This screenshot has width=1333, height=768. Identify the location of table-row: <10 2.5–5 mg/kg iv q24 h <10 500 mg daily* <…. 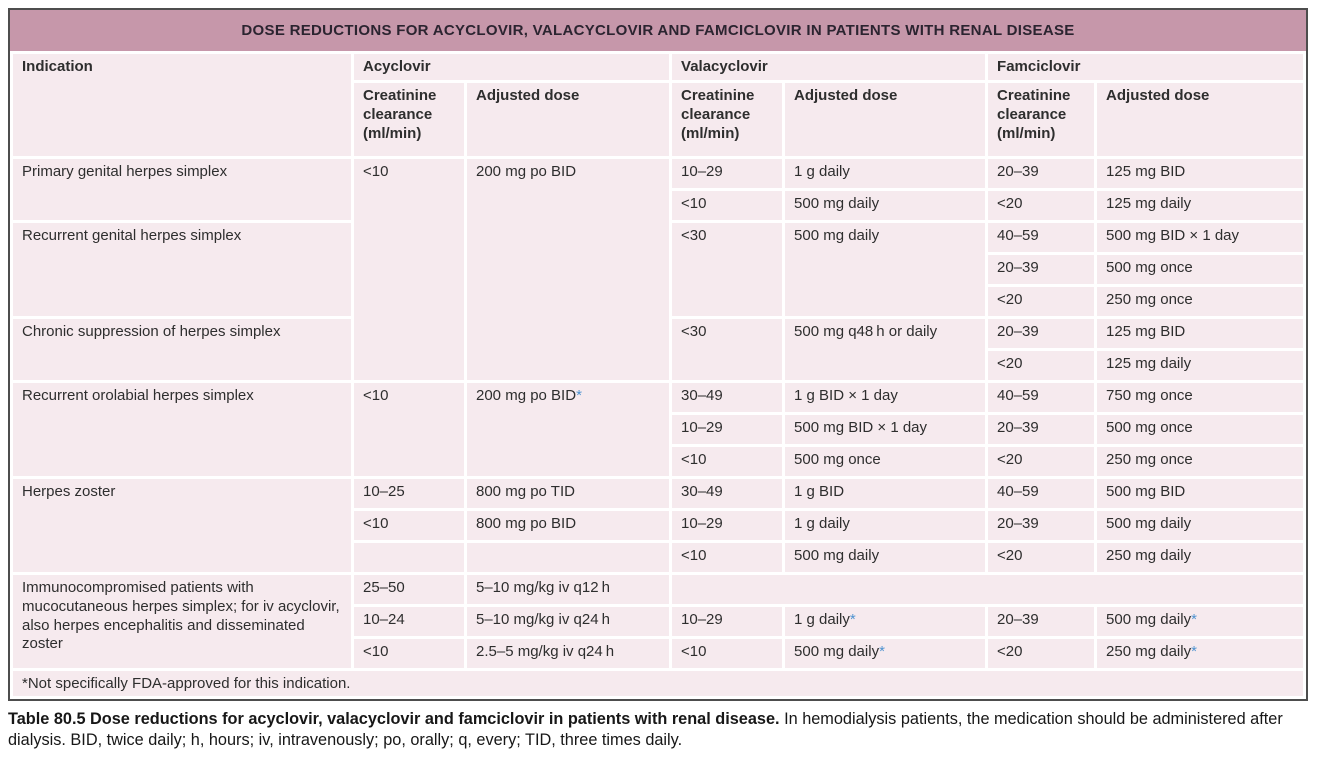
(658, 653).